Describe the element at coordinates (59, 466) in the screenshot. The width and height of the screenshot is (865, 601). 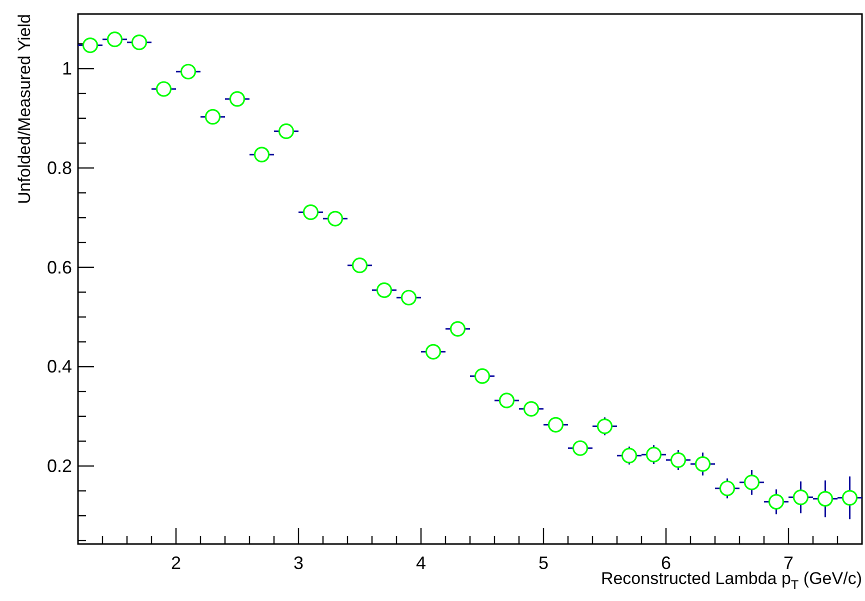
I see `y-tick-label: 0.2` at that location.